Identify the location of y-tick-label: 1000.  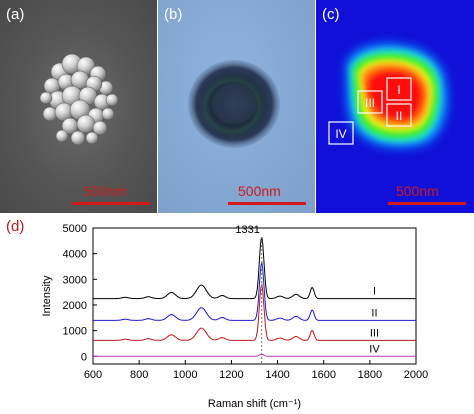
(75, 332).